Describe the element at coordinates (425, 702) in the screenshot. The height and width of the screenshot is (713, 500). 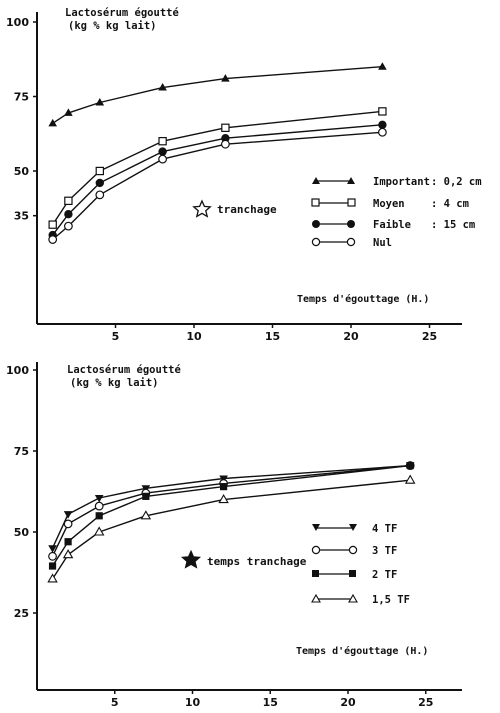
I see `x-tick-label: 25` at that location.